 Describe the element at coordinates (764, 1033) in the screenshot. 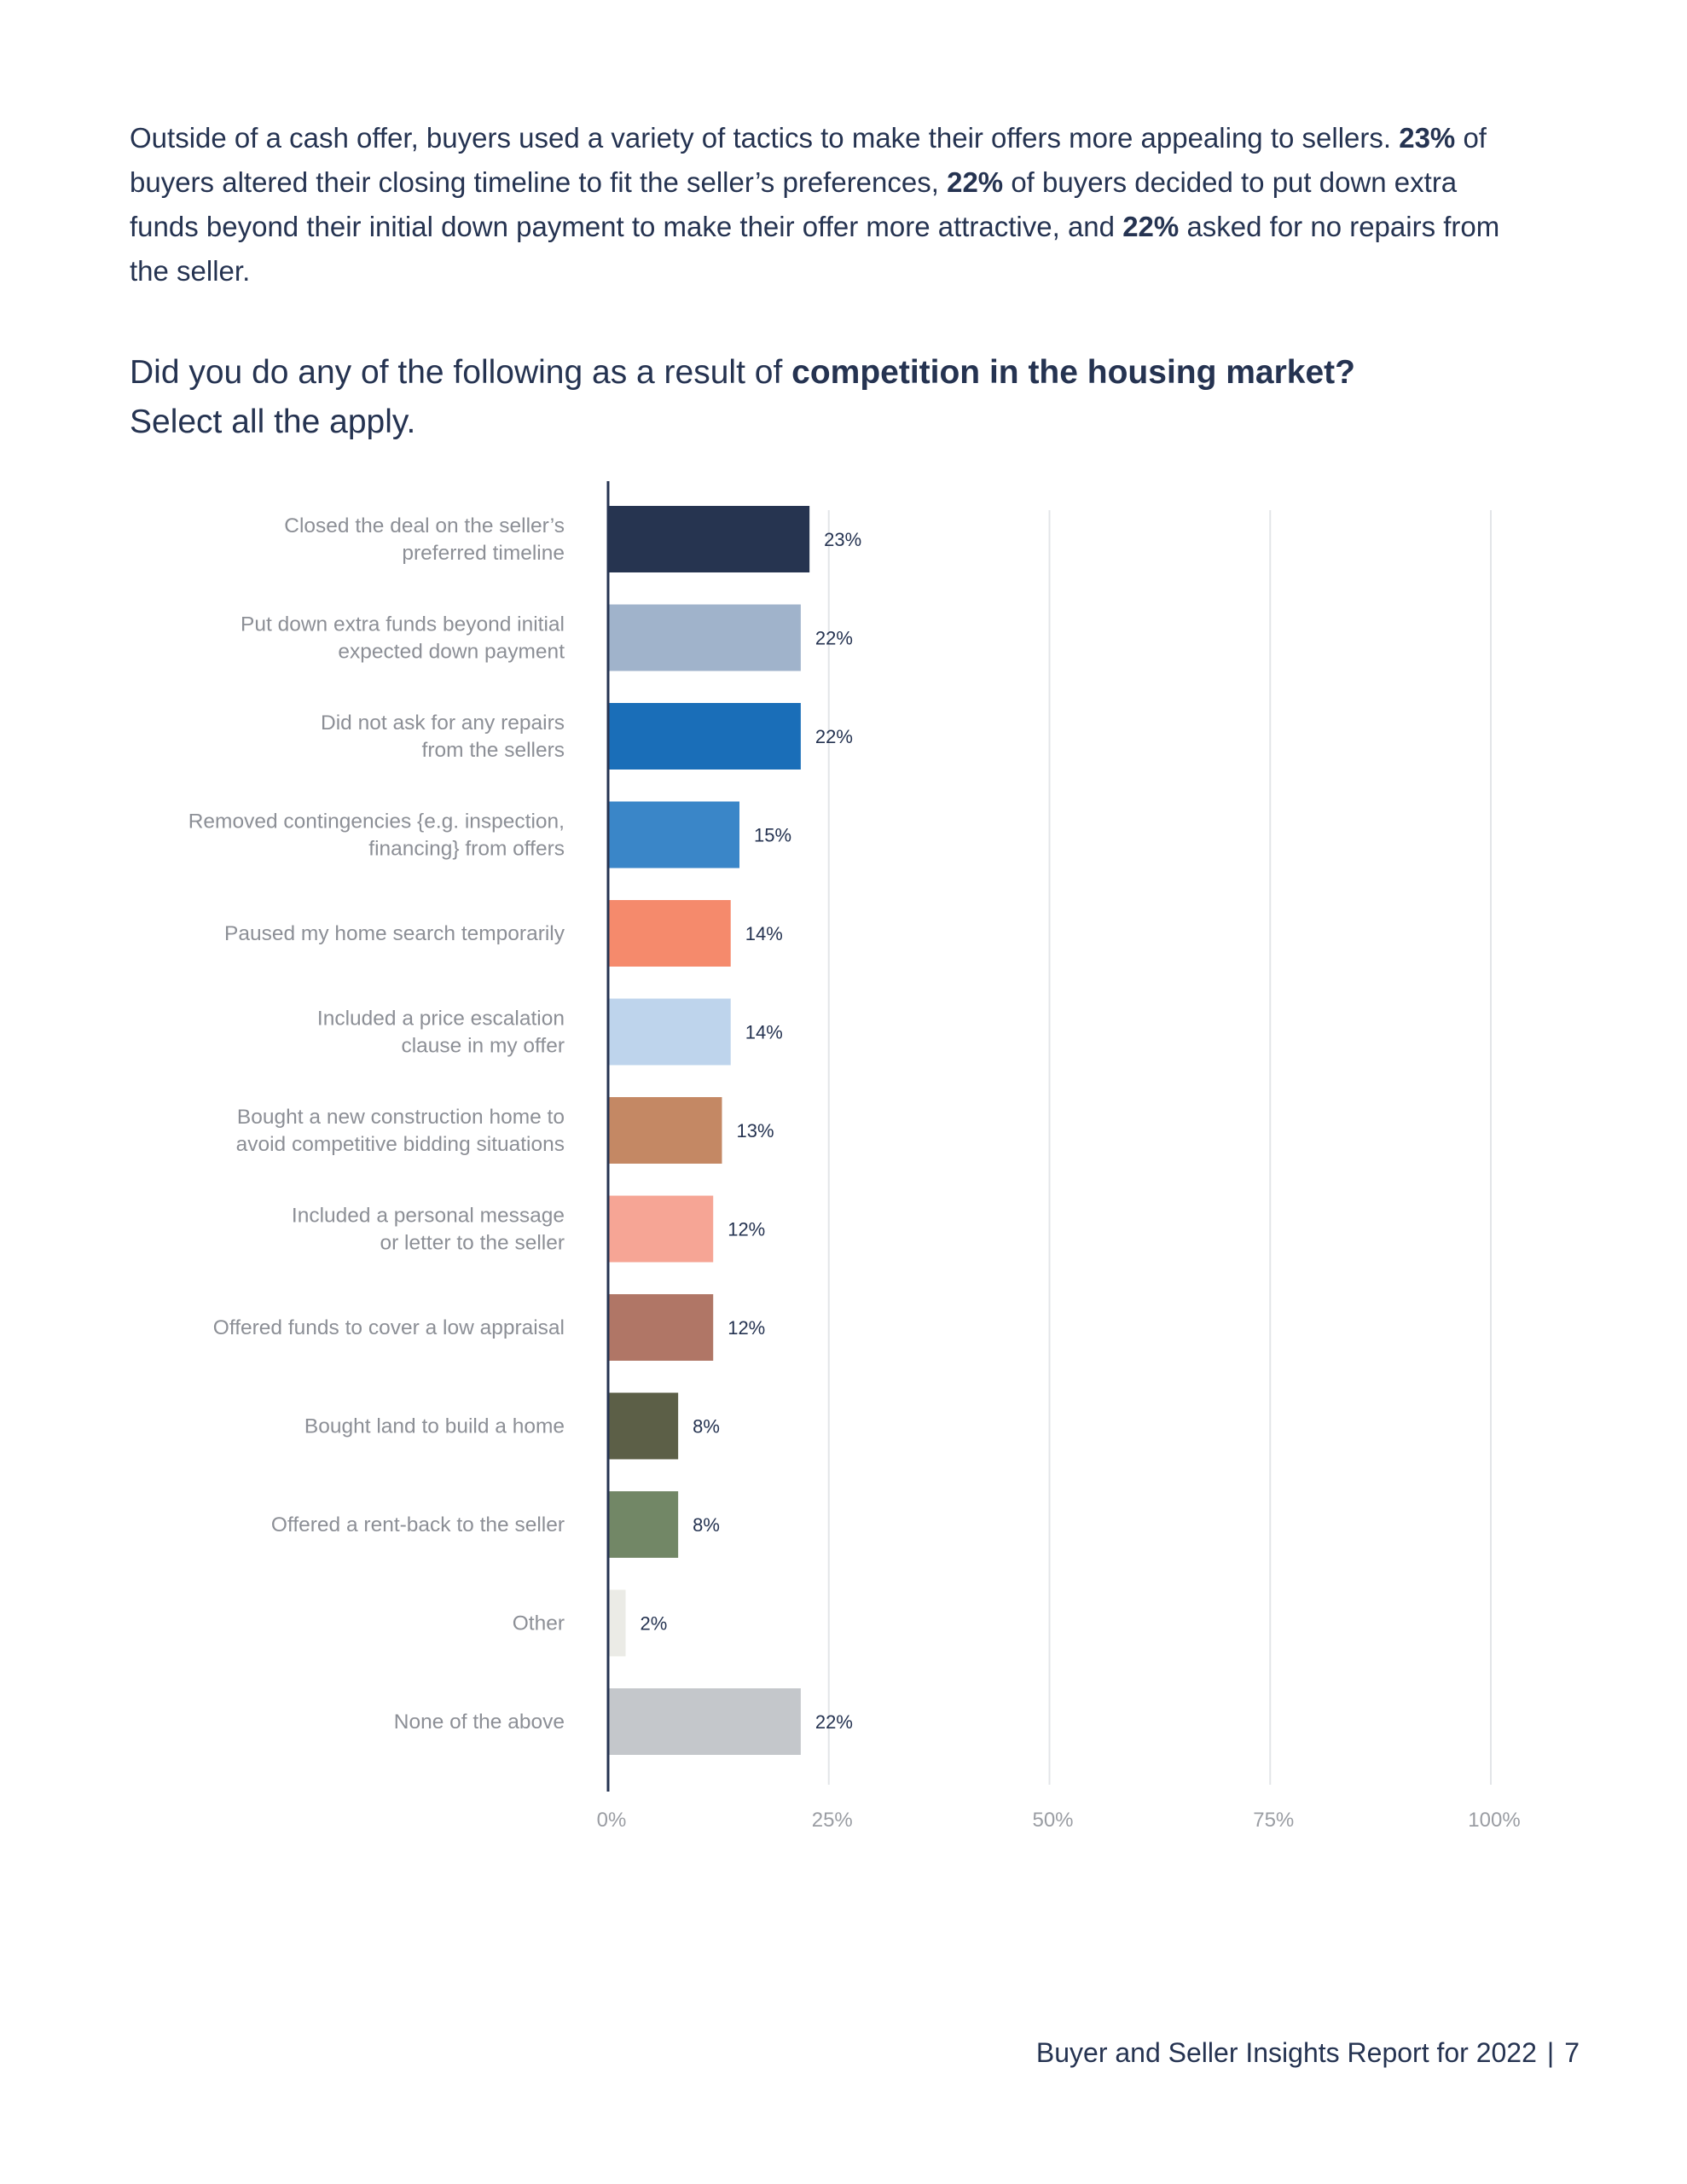

I see `value-label-6: 14%` at that location.